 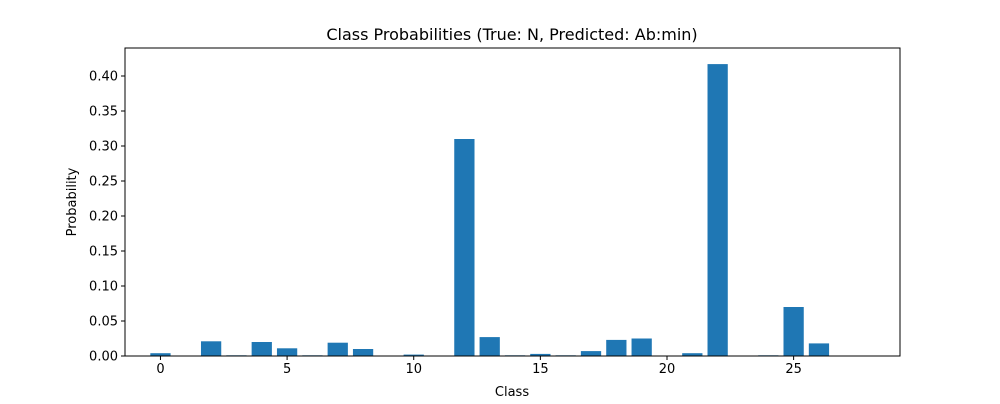 I want to click on x-tick-label: 25, so click(x=793, y=369).